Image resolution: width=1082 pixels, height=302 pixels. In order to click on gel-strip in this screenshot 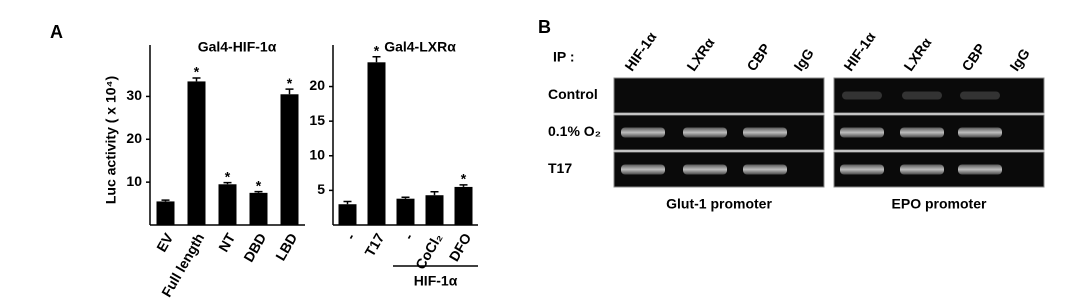, I will do `click(719, 95)`.